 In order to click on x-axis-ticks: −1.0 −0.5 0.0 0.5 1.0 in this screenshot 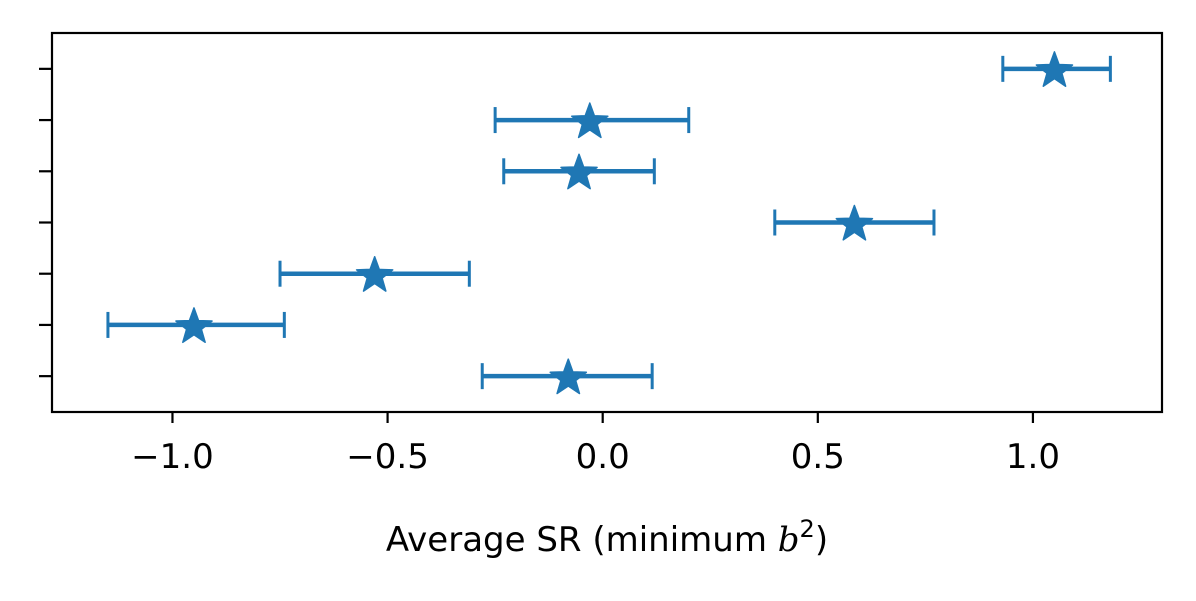, I will do `click(595, 444)`.